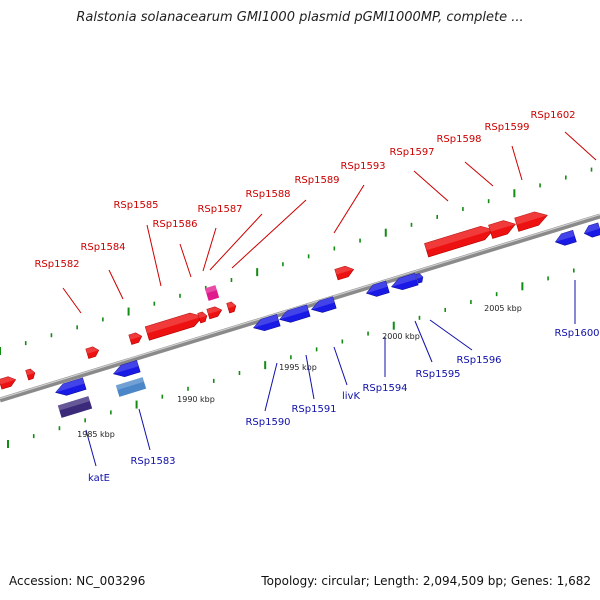 Image resolution: width=600 pixels, height=600 pixels. Describe the element at coordinates (503, 308) in the screenshot. I see `scale-label: 2005 kbp` at that location.